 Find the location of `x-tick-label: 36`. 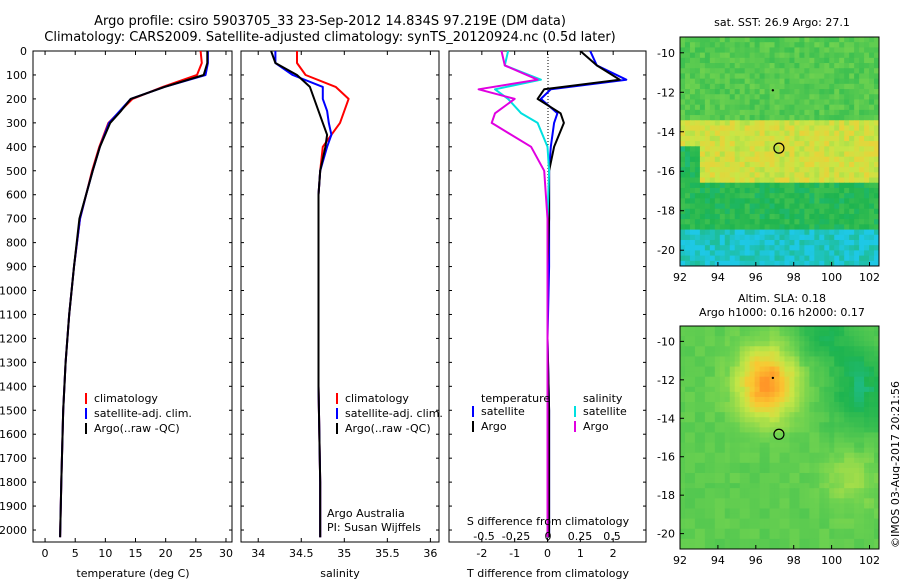

x-tick-label: 36 is located at coordinates (430, 553).